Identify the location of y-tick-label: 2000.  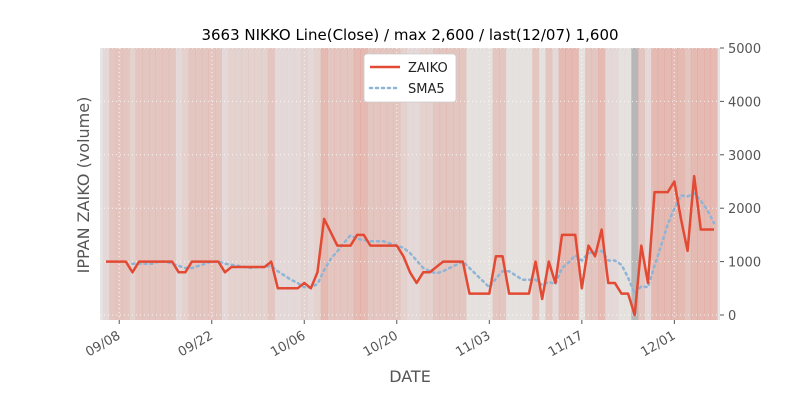
(744, 209).